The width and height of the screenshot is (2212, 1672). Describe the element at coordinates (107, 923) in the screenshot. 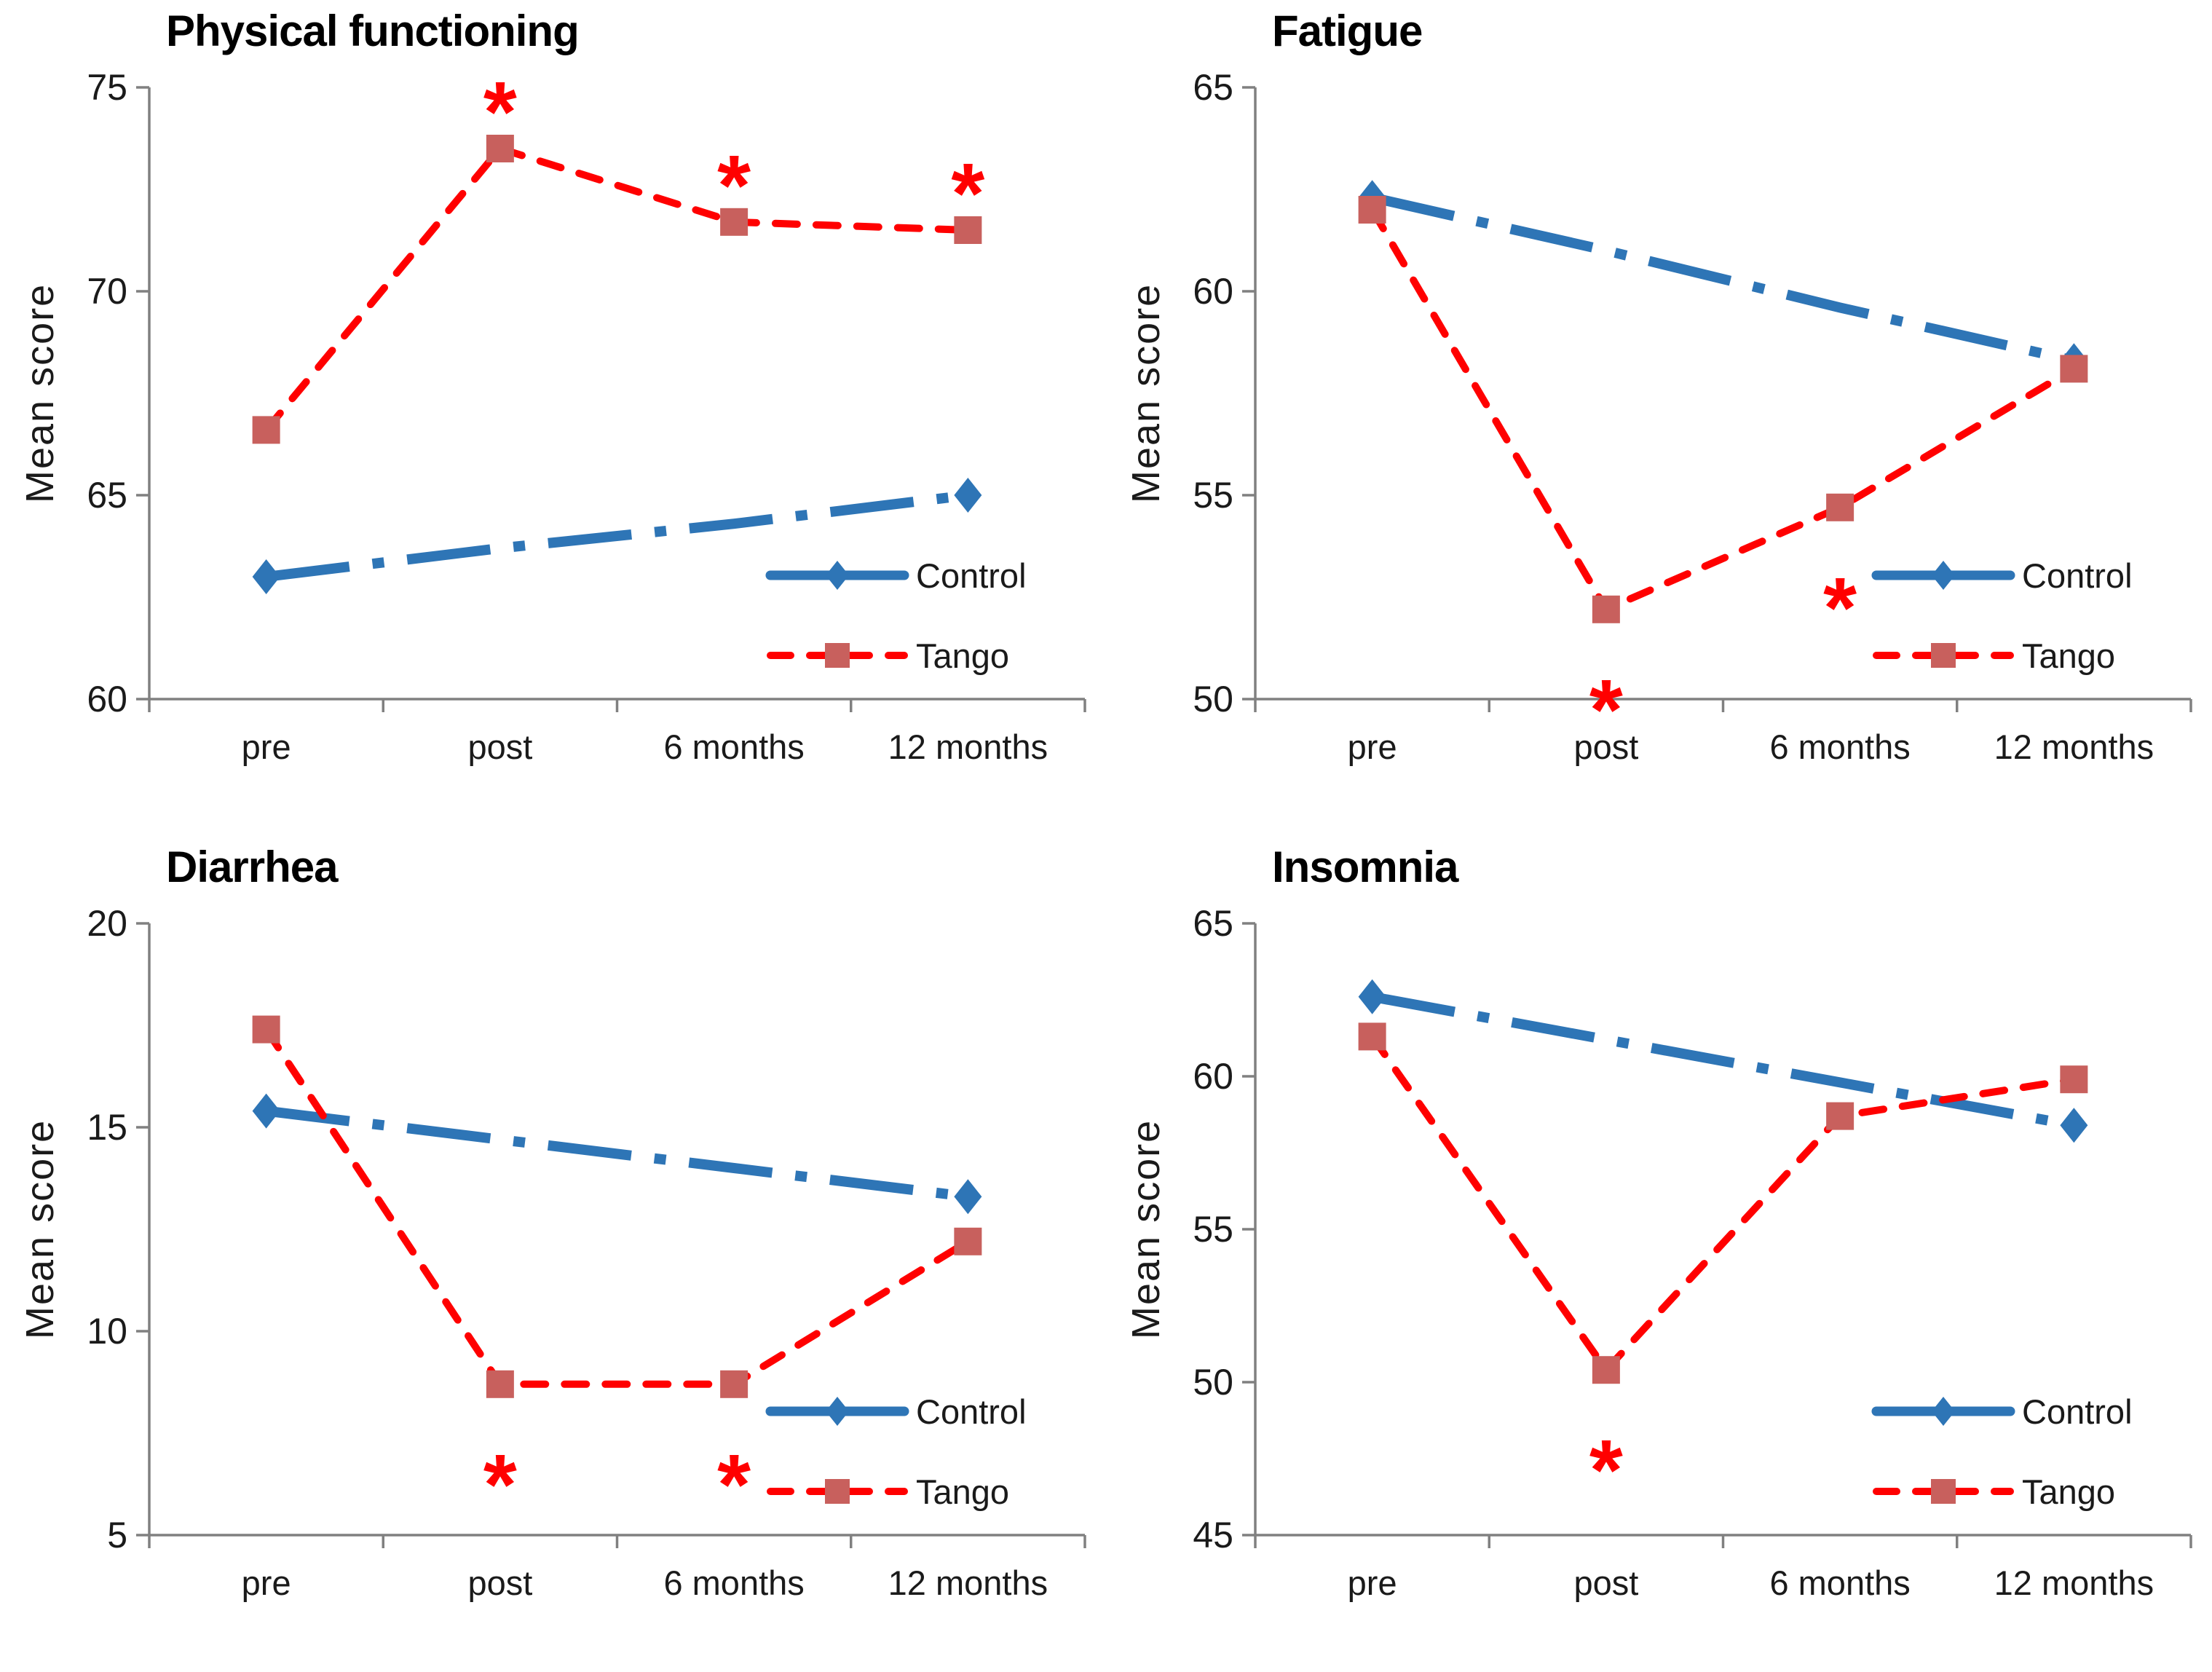

I see `y-tick-label: 20` at that location.